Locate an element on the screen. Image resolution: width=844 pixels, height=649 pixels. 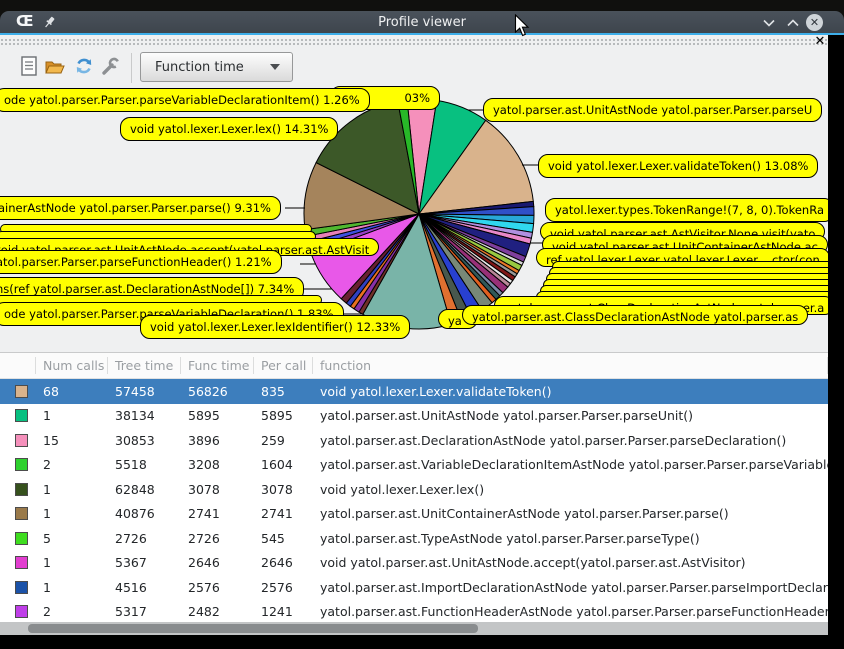
cell-tree_time: 5518 is located at coordinates (131, 465).